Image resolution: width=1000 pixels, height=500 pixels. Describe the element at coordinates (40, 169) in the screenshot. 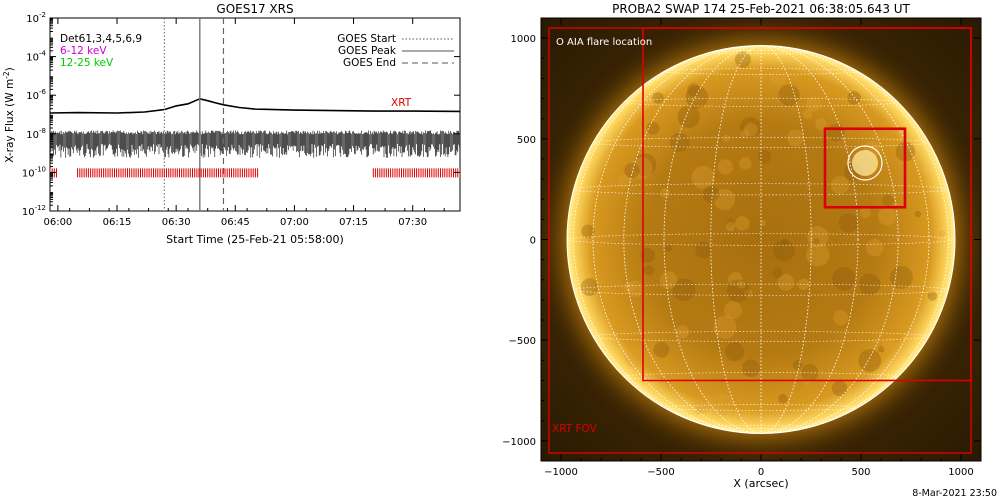

I see `y-tick-exp: -10` at that location.